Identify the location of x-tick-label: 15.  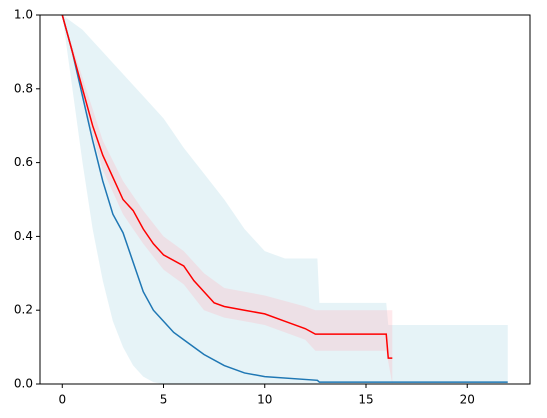
(365, 400).